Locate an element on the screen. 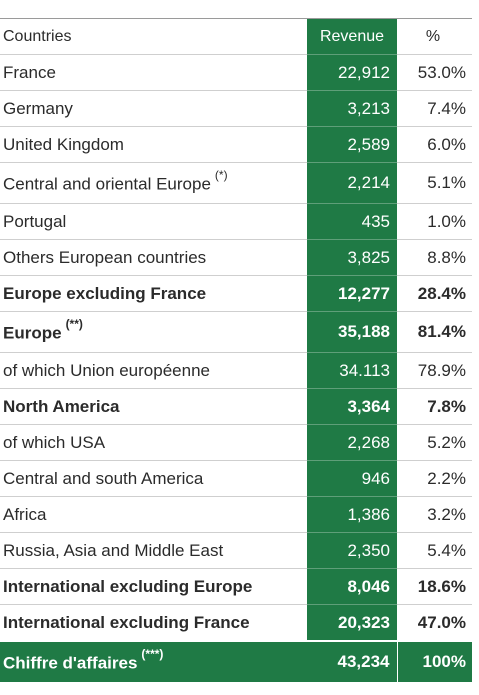  cell-text: Germany is located at coordinates (38, 108).